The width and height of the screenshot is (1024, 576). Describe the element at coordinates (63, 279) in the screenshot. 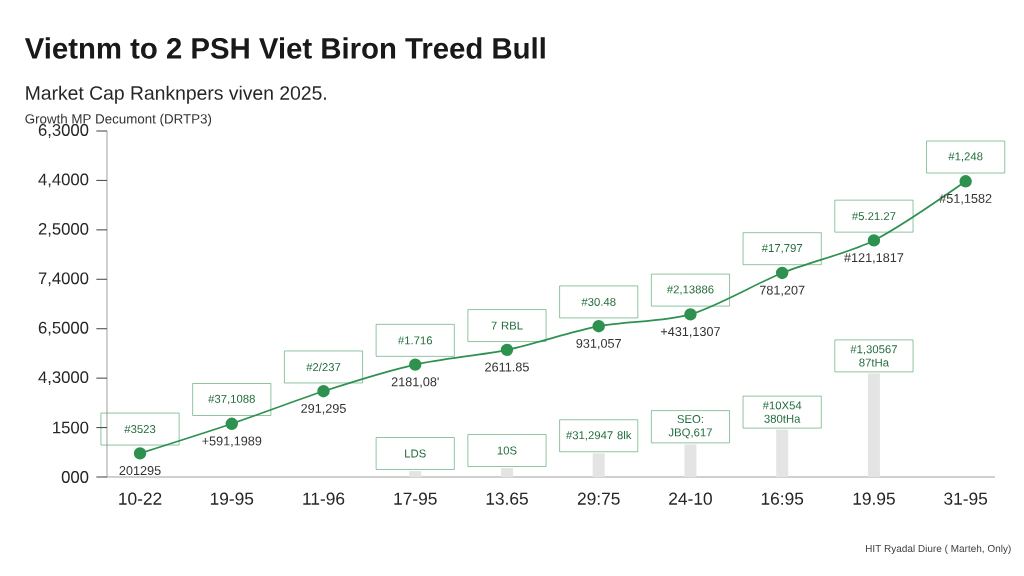

I see `text: 7,4000` at that location.